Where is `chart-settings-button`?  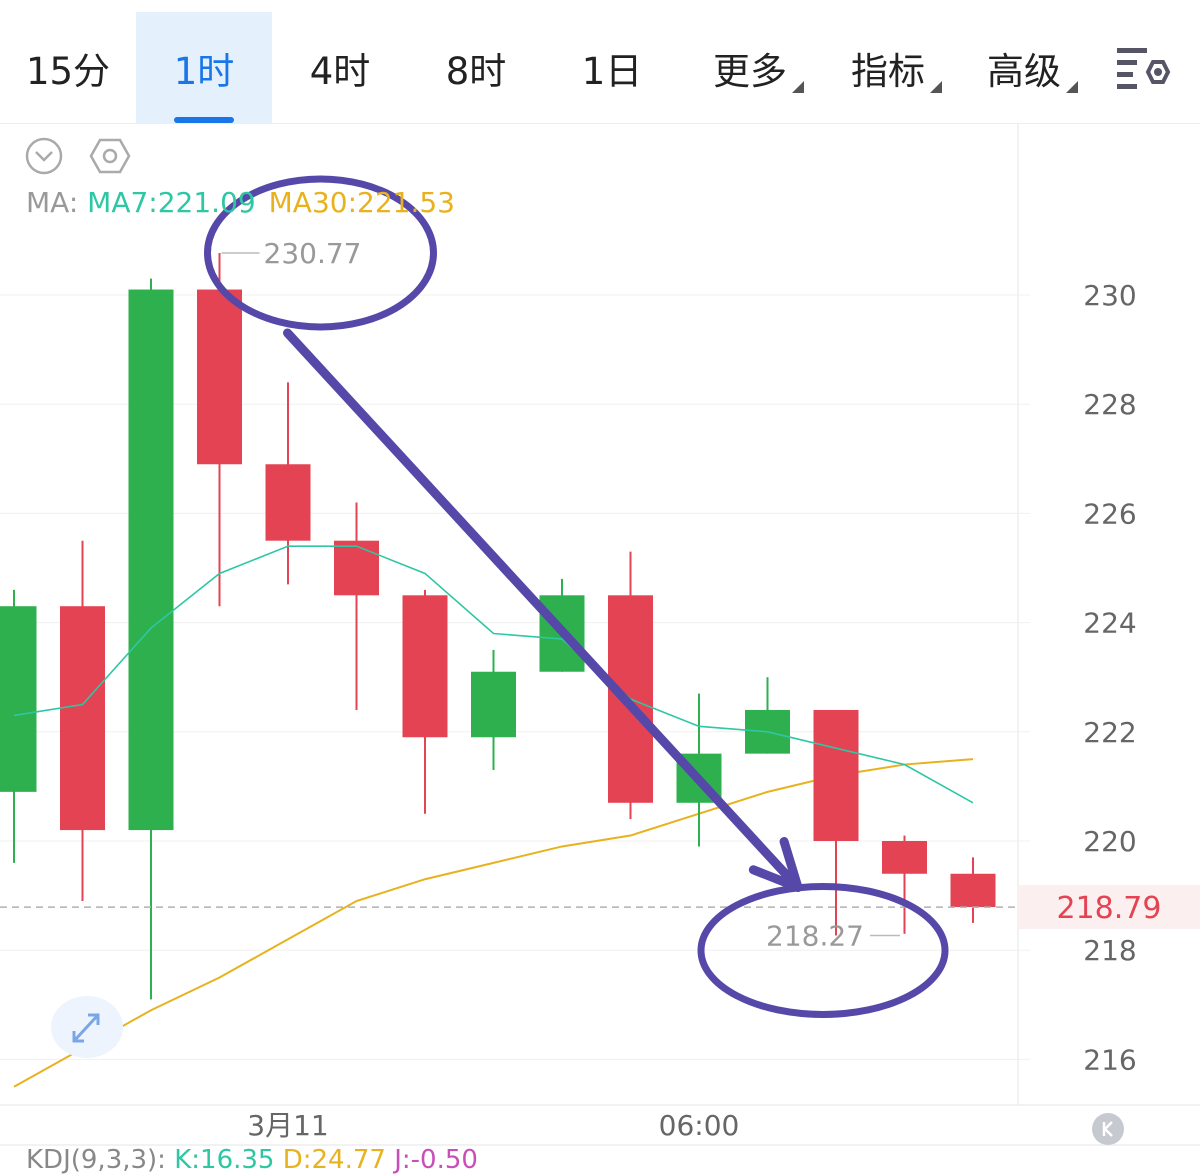 chart-settings-button is located at coordinates (1143, 70).